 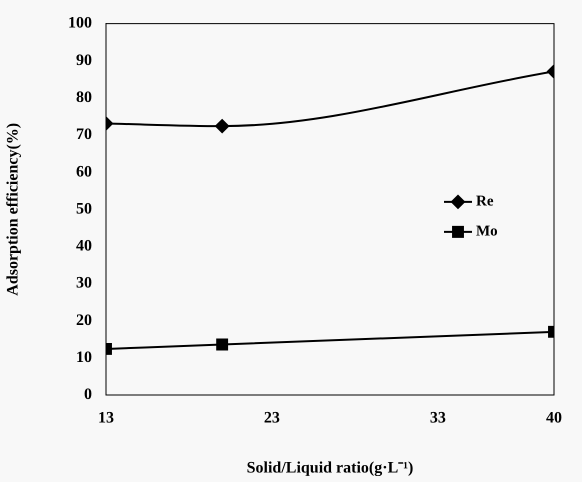 What do you see at coordinates (272, 418) in the screenshot?
I see `x-tick-label: 23` at bounding box center [272, 418].